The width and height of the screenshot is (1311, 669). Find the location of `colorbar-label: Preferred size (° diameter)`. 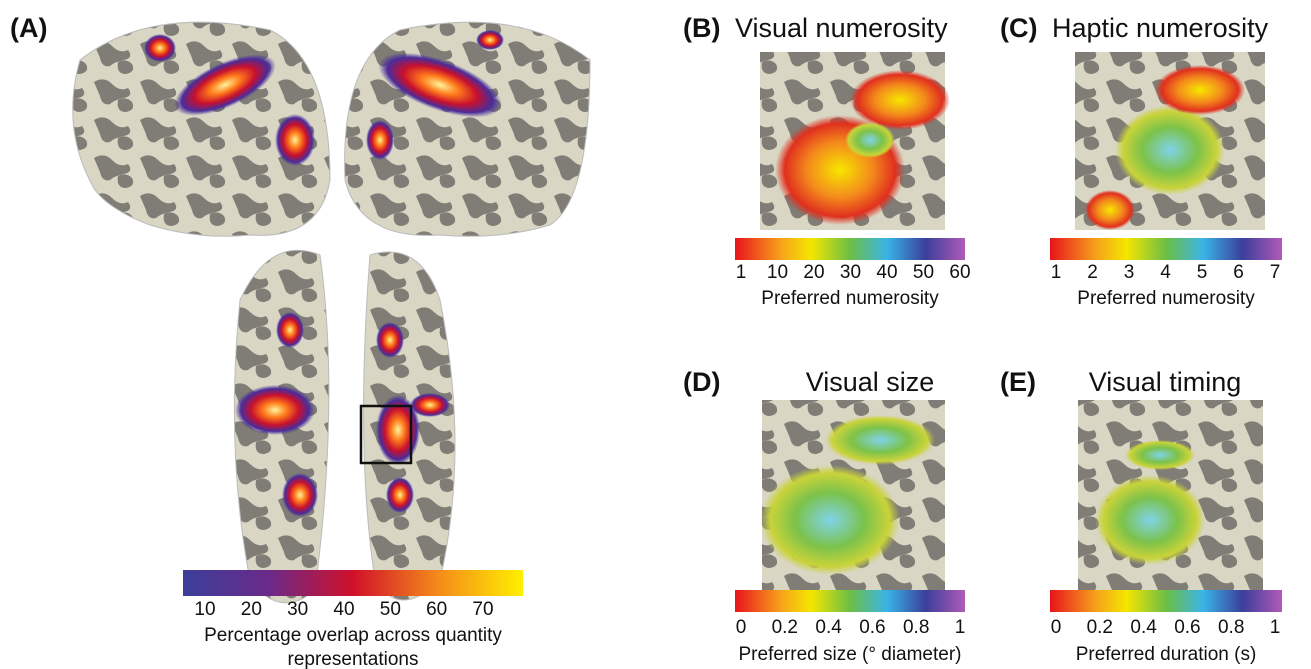

colorbar-label: Preferred size (° diameter) is located at coordinates (850, 654).